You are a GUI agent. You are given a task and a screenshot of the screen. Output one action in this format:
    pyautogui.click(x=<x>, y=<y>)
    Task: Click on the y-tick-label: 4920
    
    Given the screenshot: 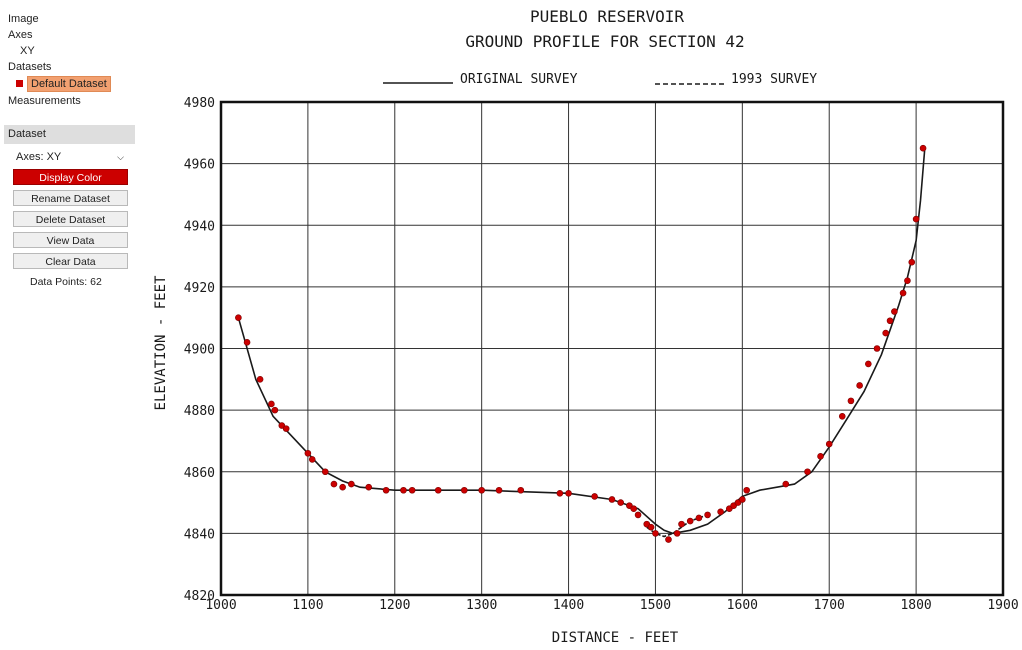 What is the action you would take?
    pyautogui.click(x=199, y=288)
    